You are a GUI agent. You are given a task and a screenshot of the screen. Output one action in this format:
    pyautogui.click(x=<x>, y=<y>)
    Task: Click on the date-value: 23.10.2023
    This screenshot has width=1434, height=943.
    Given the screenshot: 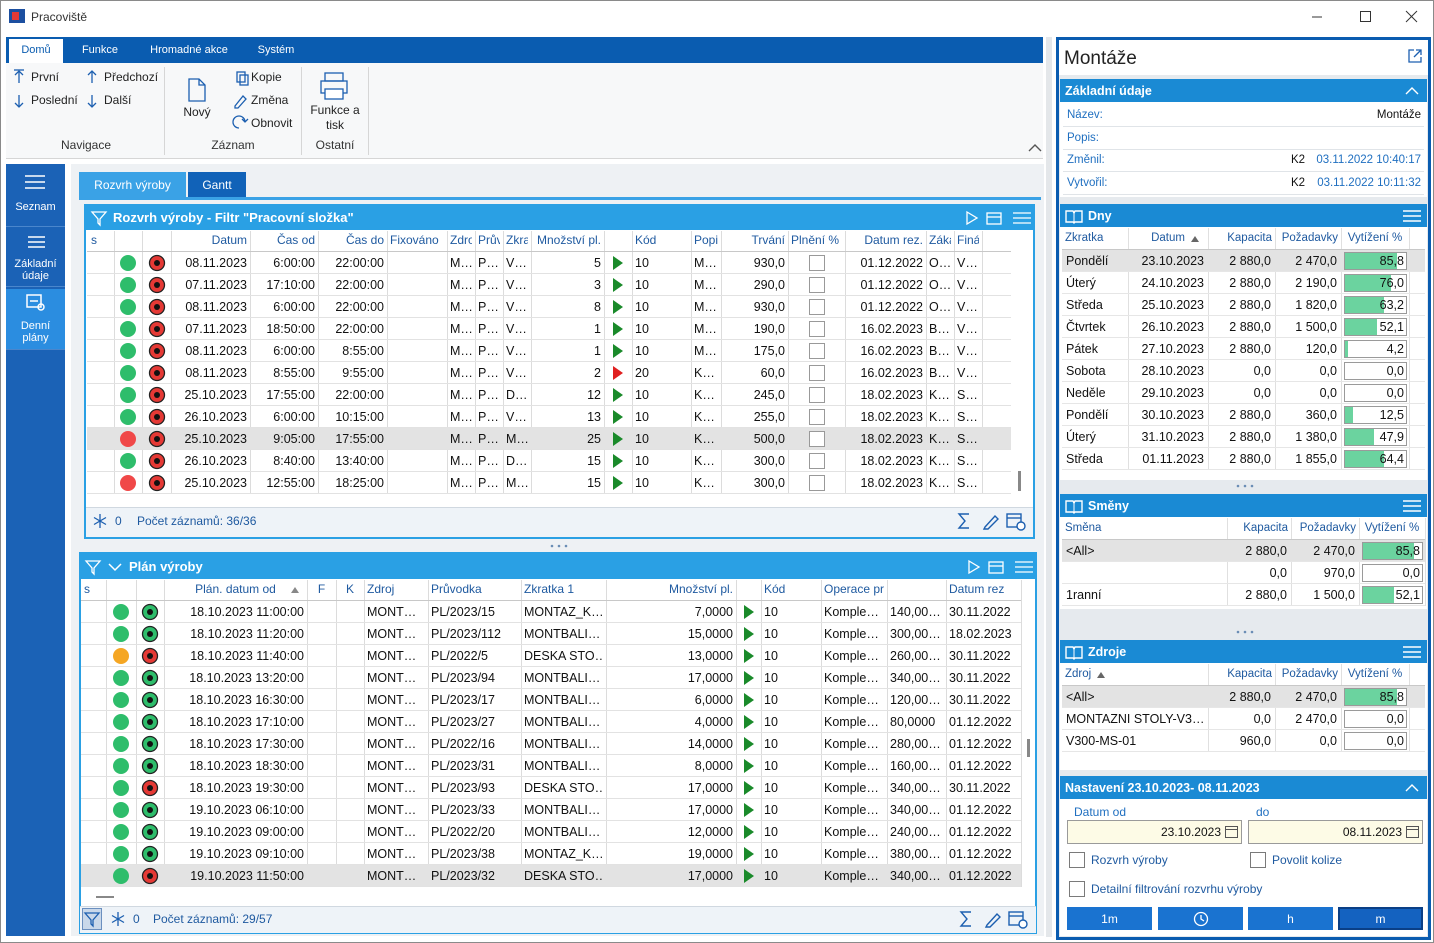 What is the action you would take?
    pyautogui.click(x=1190, y=832)
    